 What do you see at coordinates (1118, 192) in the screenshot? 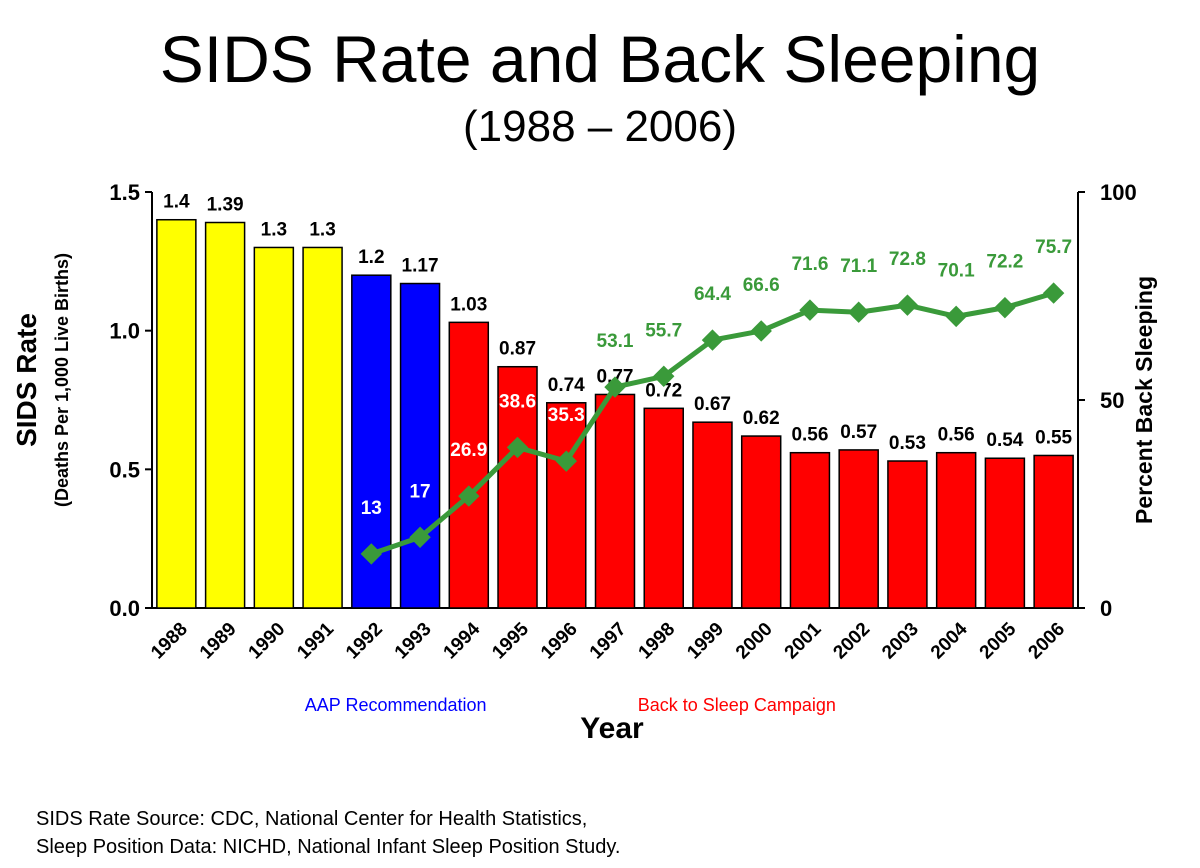
I see `y-right-tick-label: 100` at bounding box center [1118, 192].